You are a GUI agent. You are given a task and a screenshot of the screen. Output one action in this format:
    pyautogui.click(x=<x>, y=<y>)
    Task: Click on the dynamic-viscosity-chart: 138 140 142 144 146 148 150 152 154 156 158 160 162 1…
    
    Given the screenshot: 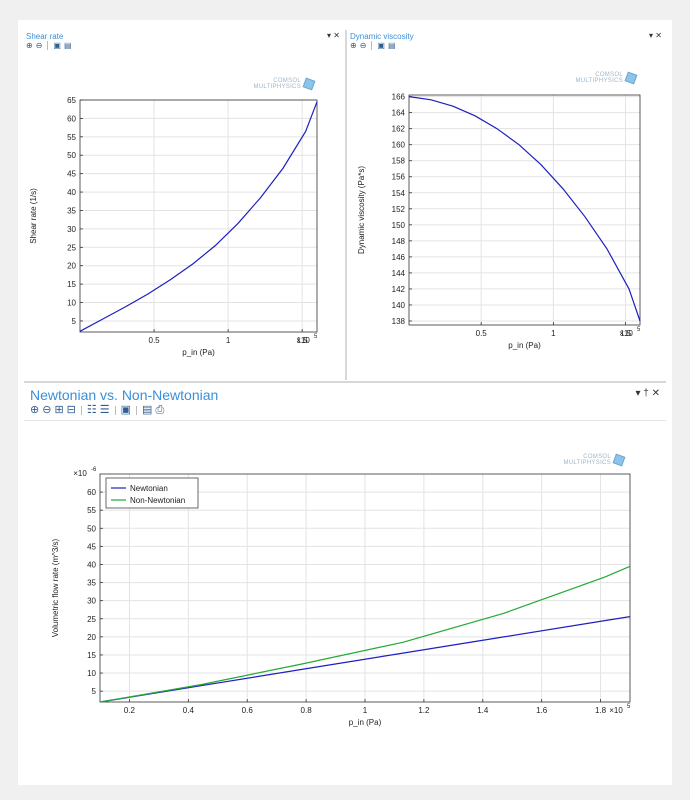 What is the action you would take?
    pyautogui.click(x=499, y=221)
    